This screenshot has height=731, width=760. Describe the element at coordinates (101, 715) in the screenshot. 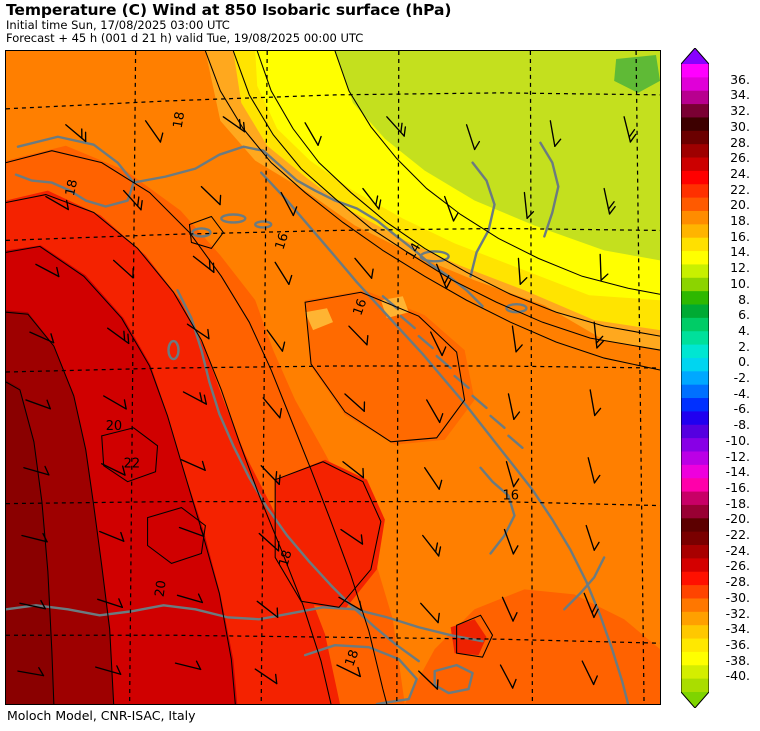

I see `model-credit: Moloch Model, CNR-ISAC, Italy` at that location.